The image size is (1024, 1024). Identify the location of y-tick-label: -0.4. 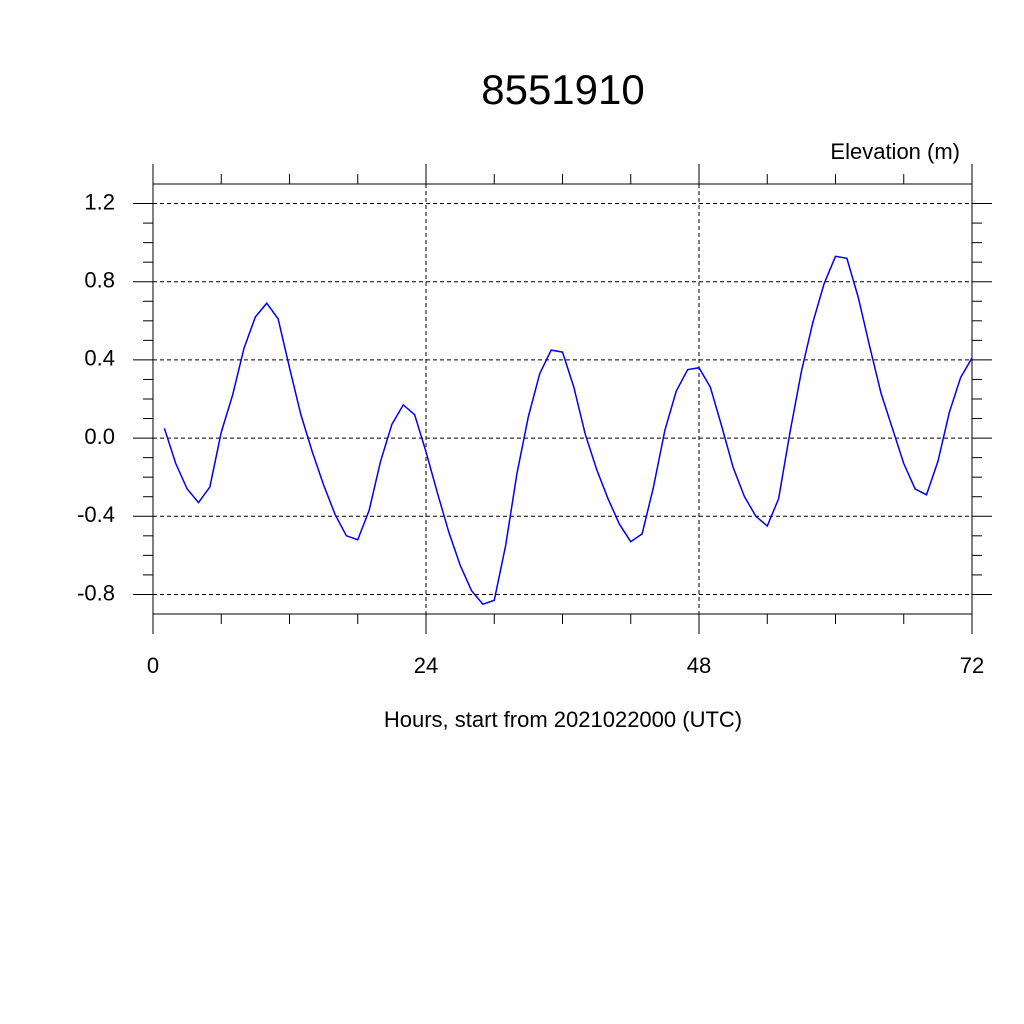
(96, 514).